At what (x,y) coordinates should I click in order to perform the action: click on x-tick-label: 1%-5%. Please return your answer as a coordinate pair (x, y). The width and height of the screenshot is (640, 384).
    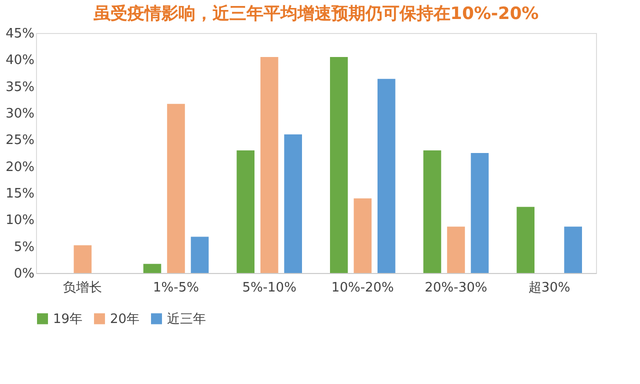
    Looking at the image, I should click on (176, 288).